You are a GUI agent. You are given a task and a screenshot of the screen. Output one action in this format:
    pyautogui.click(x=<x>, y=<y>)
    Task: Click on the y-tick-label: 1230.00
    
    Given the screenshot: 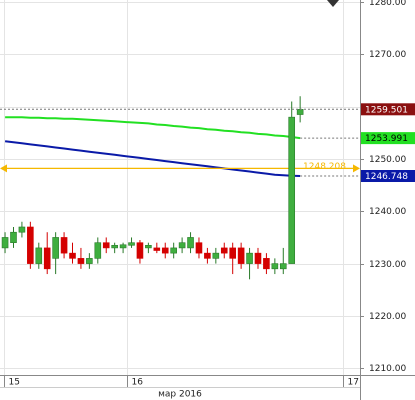 What is the action you would take?
    pyautogui.click(x=387, y=265)
    